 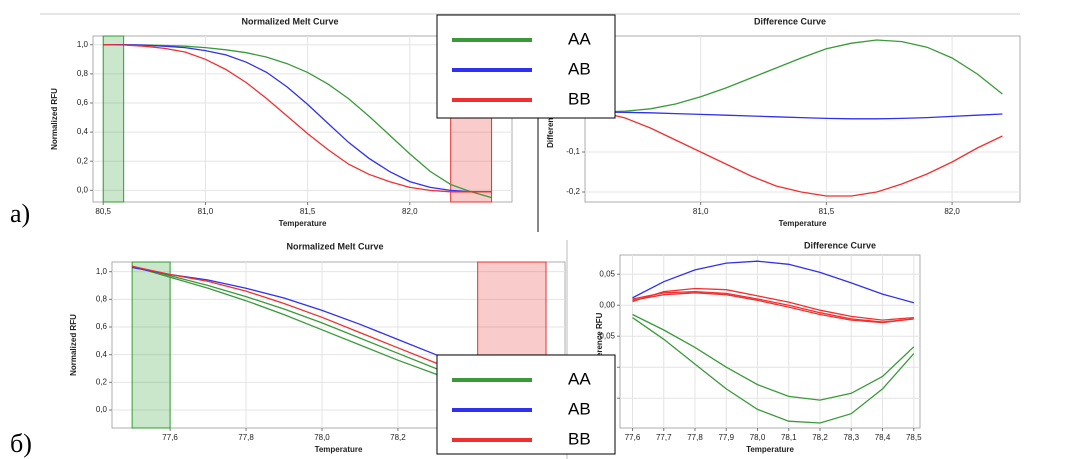 What do you see at coordinates (726, 437) in the screenshot?
I see `x-tick-label: 77,9` at bounding box center [726, 437].